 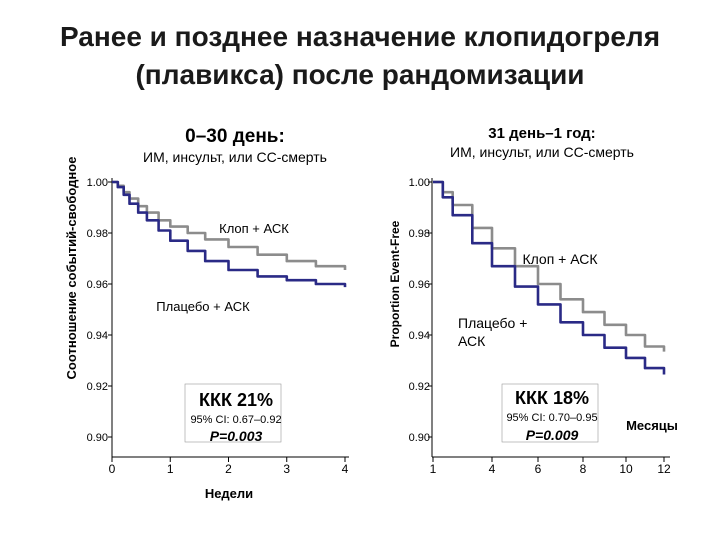 What do you see at coordinates (254, 228) in the screenshot?
I see `left-series-label-clop: Клоп + АСК` at bounding box center [254, 228].